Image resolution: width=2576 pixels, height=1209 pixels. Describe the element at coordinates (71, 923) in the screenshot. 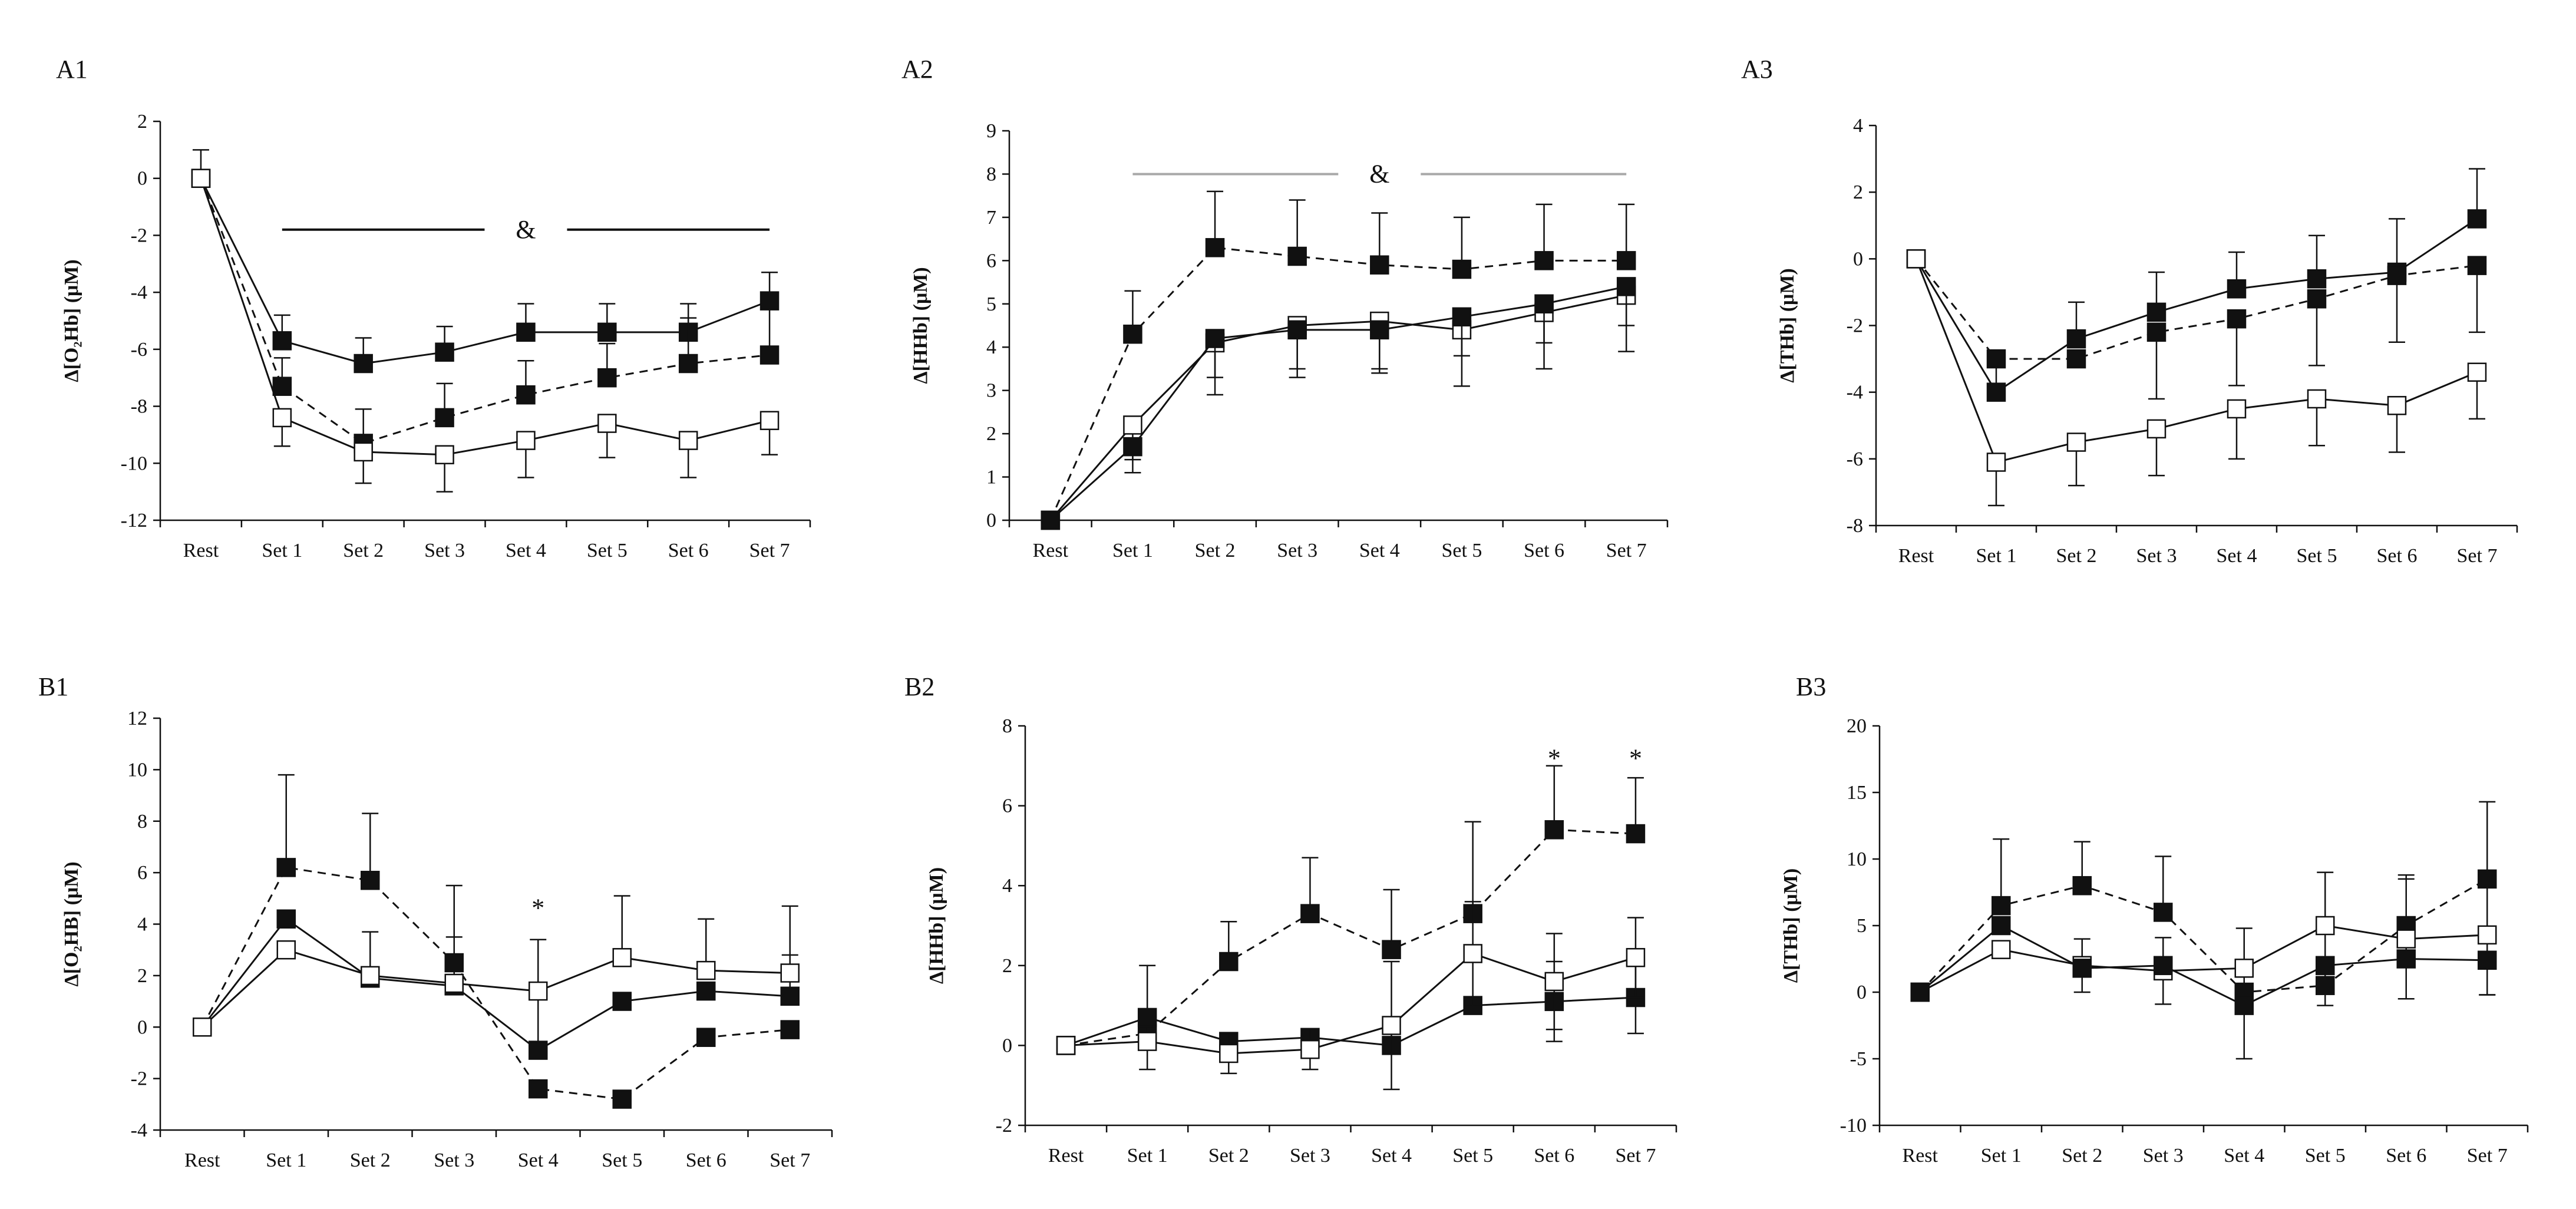

I see `y-axis-label: Δ[O₂HB] (μM)` at that location.